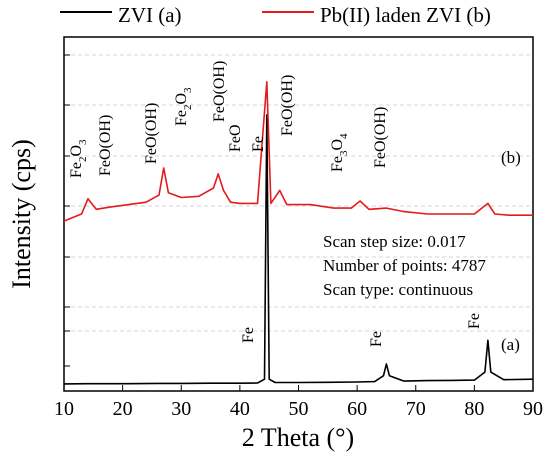  Describe the element at coordinates (299, 409) in the screenshot. I see `x-tick-label: 50` at that location.